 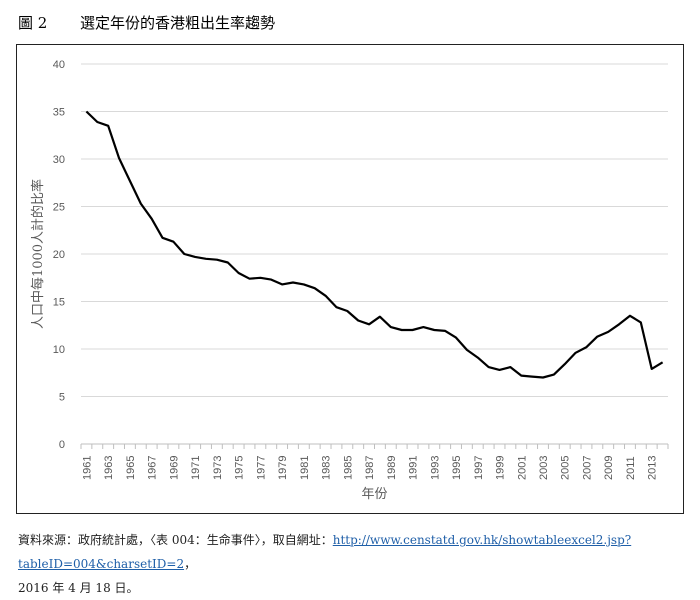 What do you see at coordinates (501, 468) in the screenshot?
I see `x-tick-label: 1999` at bounding box center [501, 468].